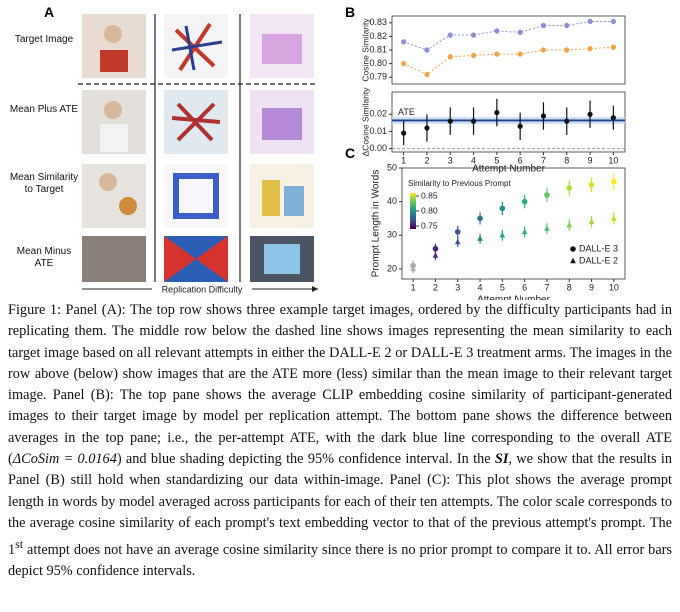  I want to click on x-tick-label: 4, so click(480, 287).